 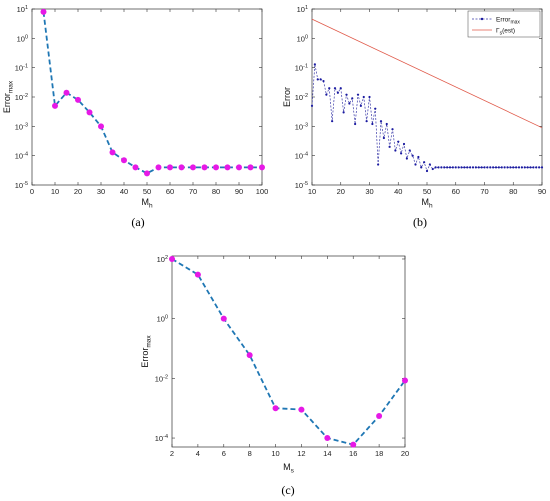 What do you see at coordinates (289, 468) in the screenshot?
I see `x-axis-label: Ms` at bounding box center [289, 468].